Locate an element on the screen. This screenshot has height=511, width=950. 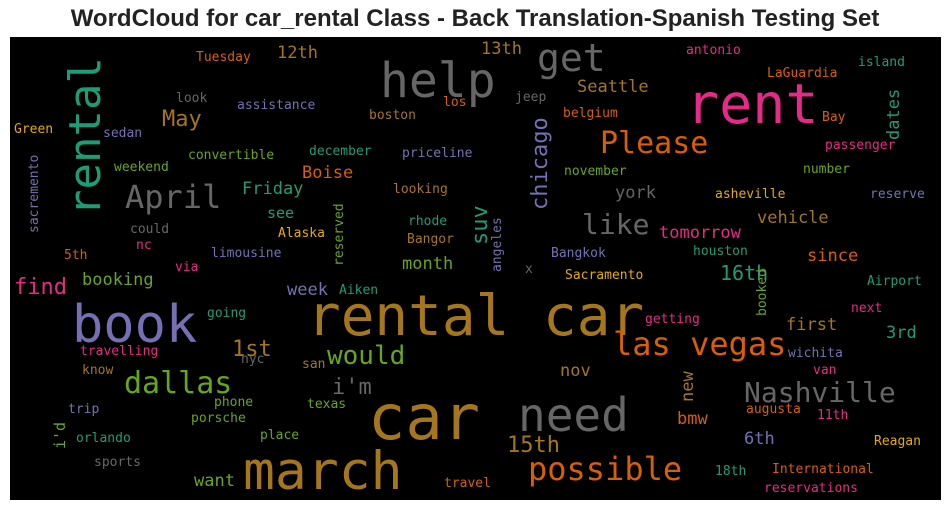
word-24: 16th is located at coordinates (744, 273).